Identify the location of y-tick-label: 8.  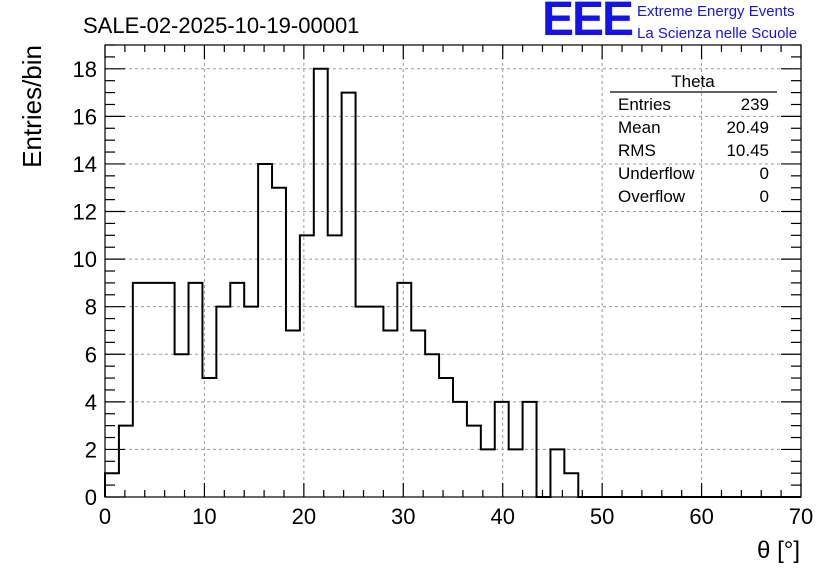
(91, 307).